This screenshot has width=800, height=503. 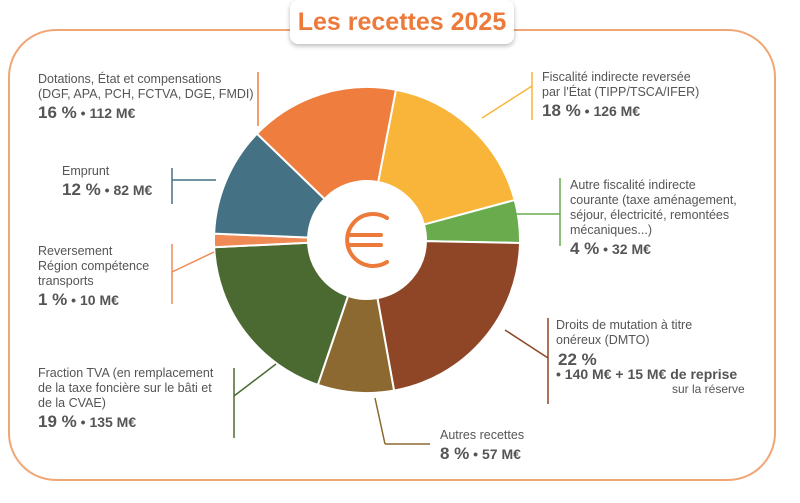 I want to click on slice-pct: 1 %, so click(x=53, y=299).